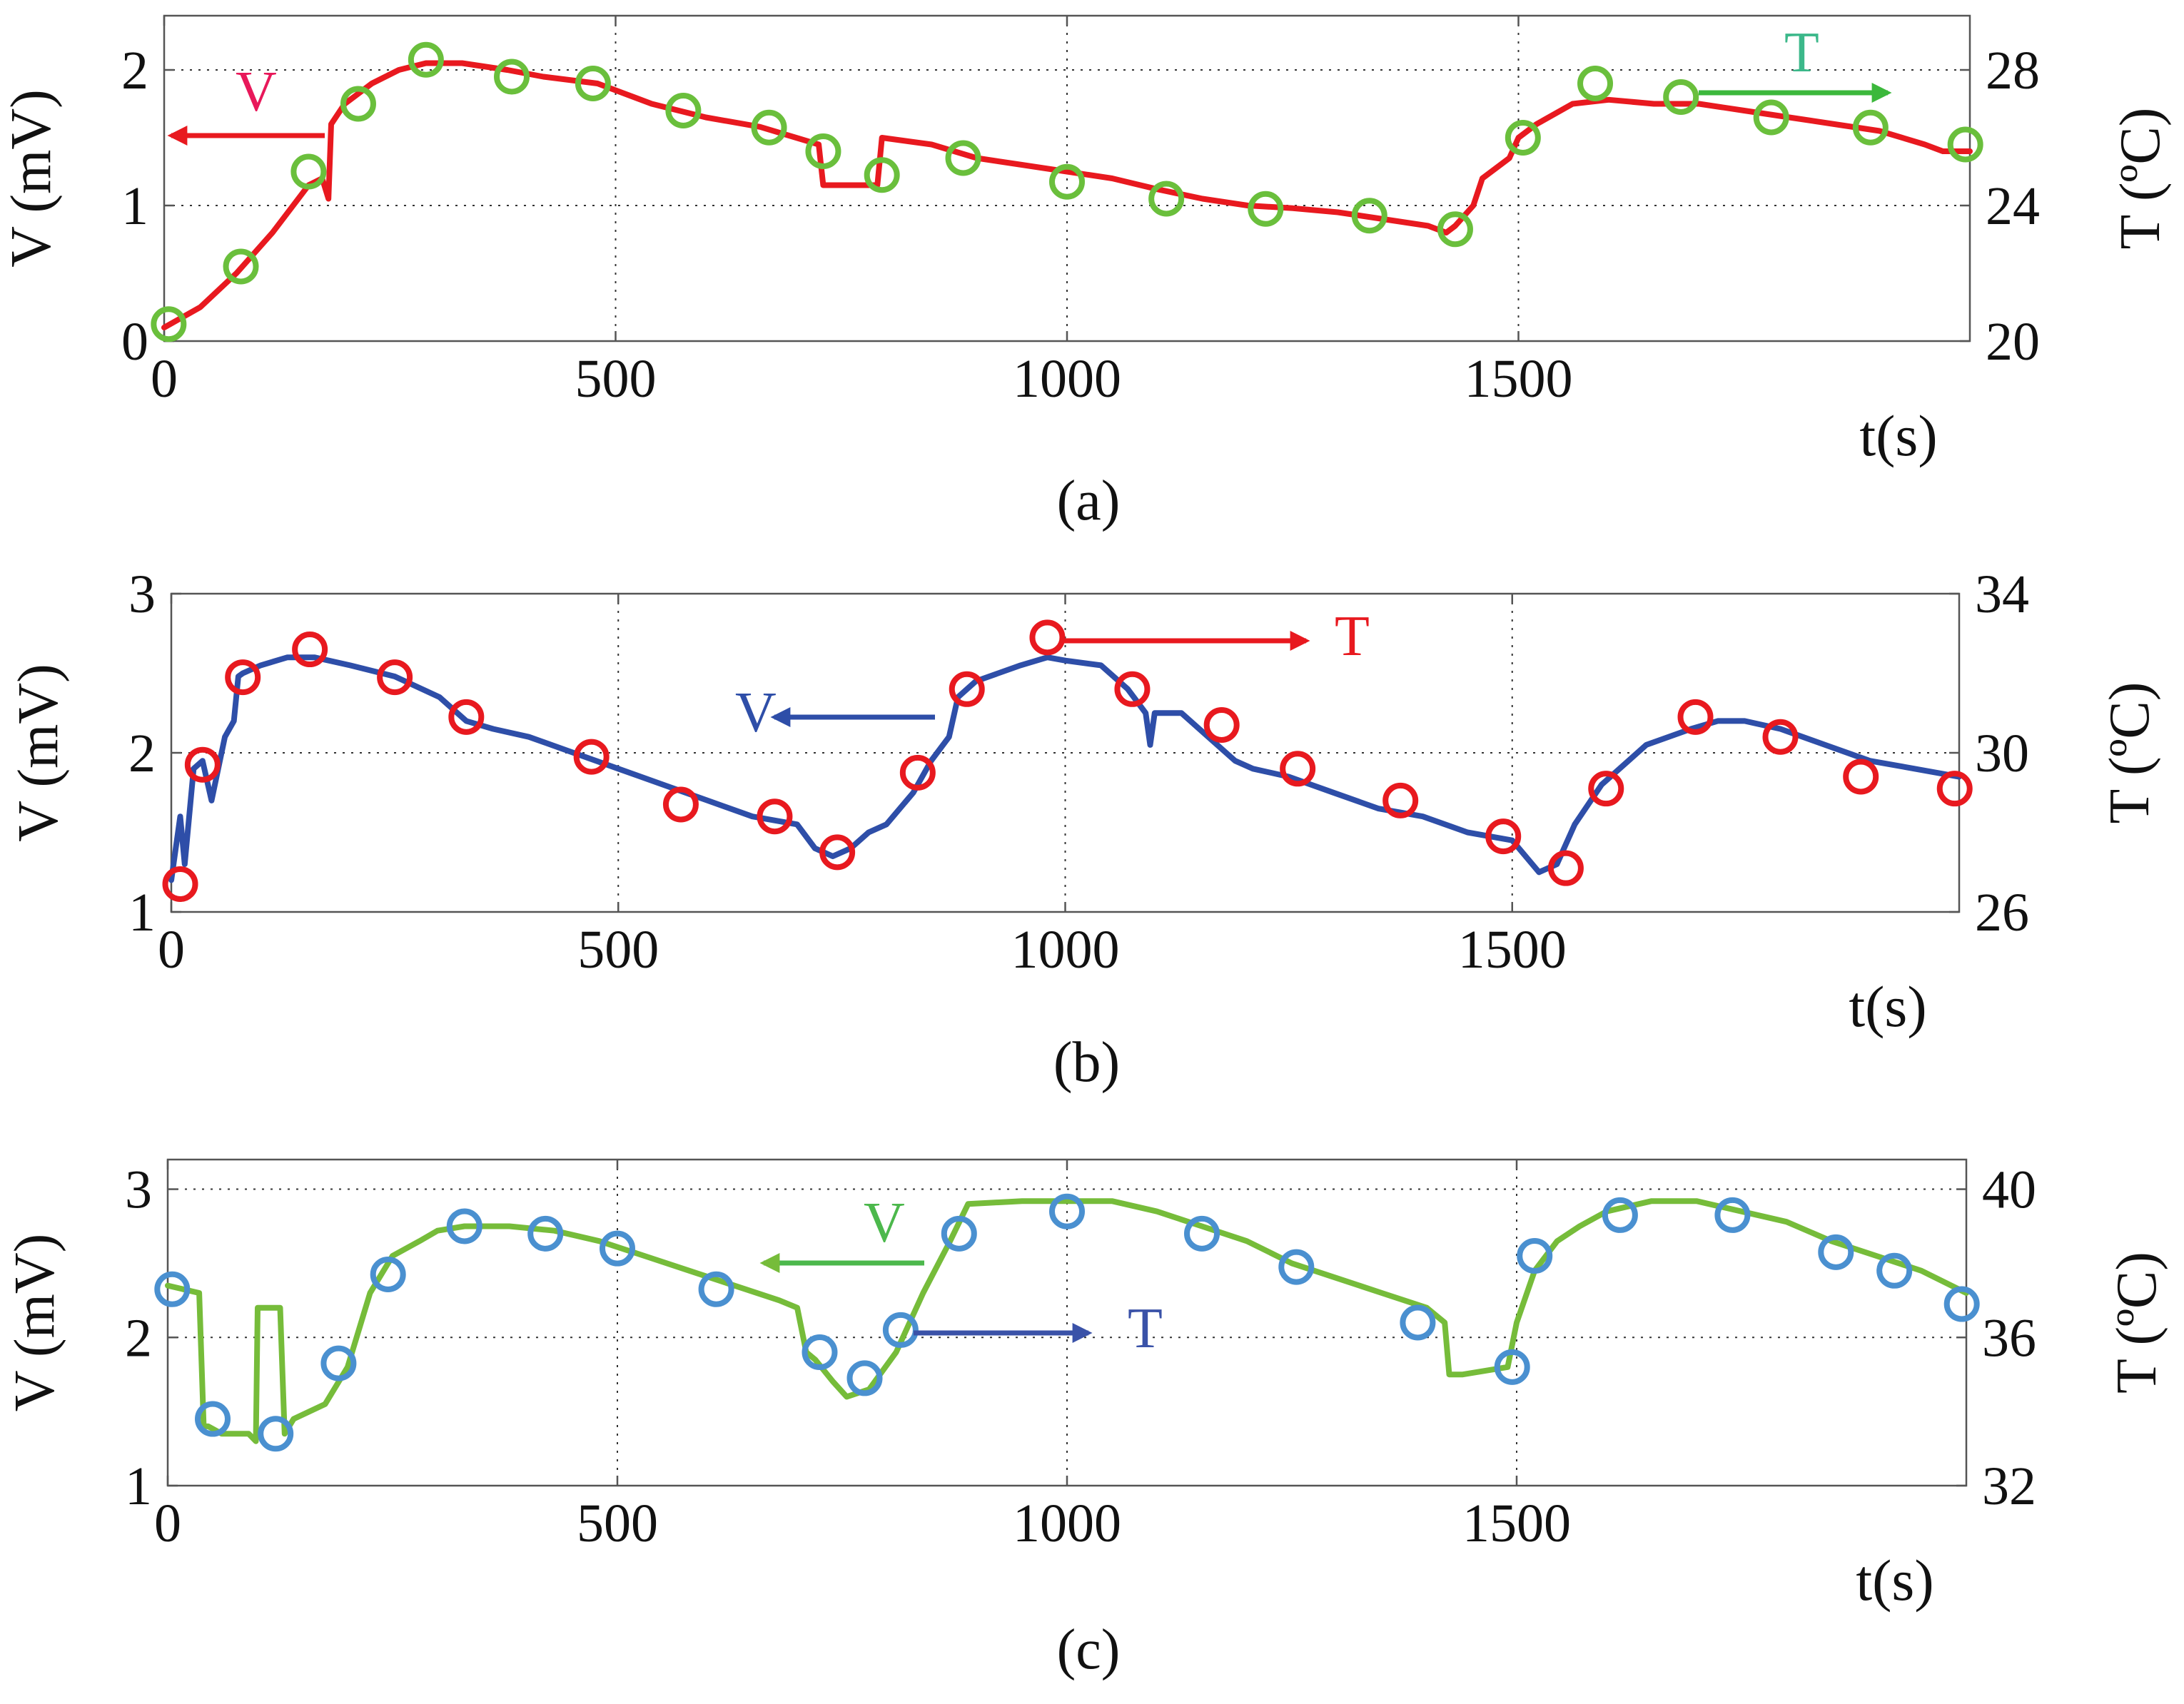 This screenshot has height=1704, width=2184. Describe the element at coordinates (1089, 501) in the screenshot. I see `panel-caption: (a)` at that location.